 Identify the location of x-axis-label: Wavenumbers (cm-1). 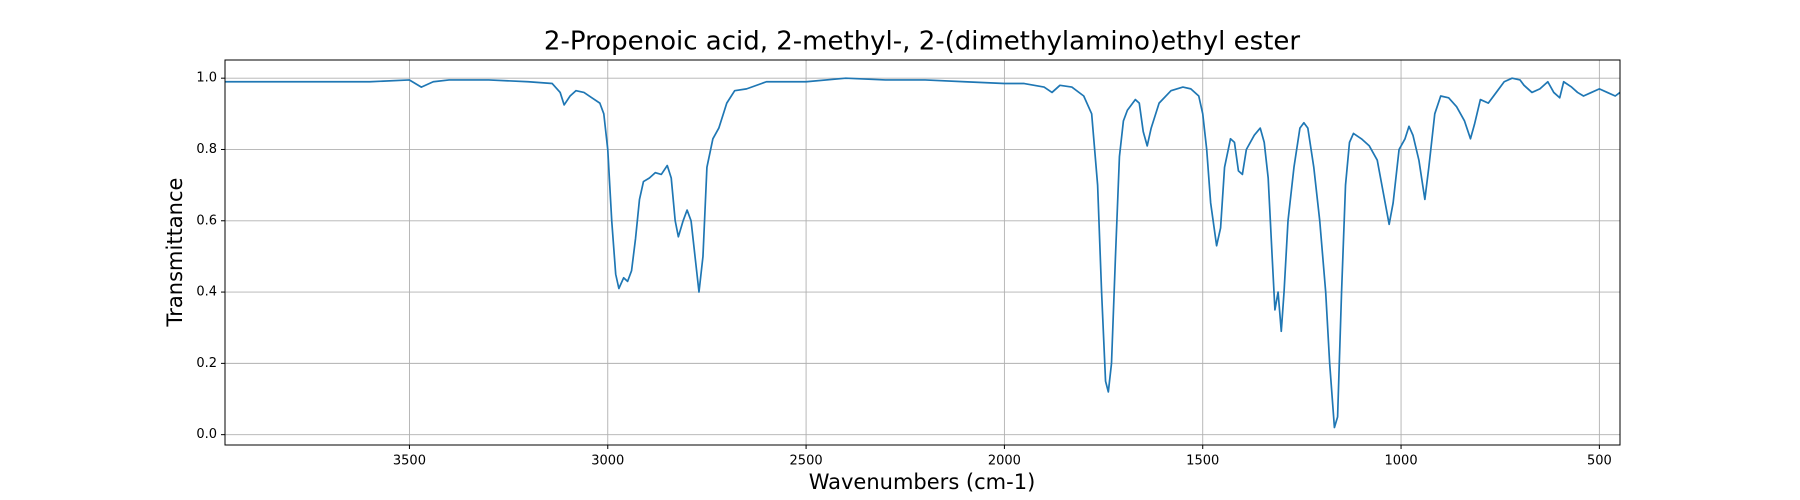
(922, 482).